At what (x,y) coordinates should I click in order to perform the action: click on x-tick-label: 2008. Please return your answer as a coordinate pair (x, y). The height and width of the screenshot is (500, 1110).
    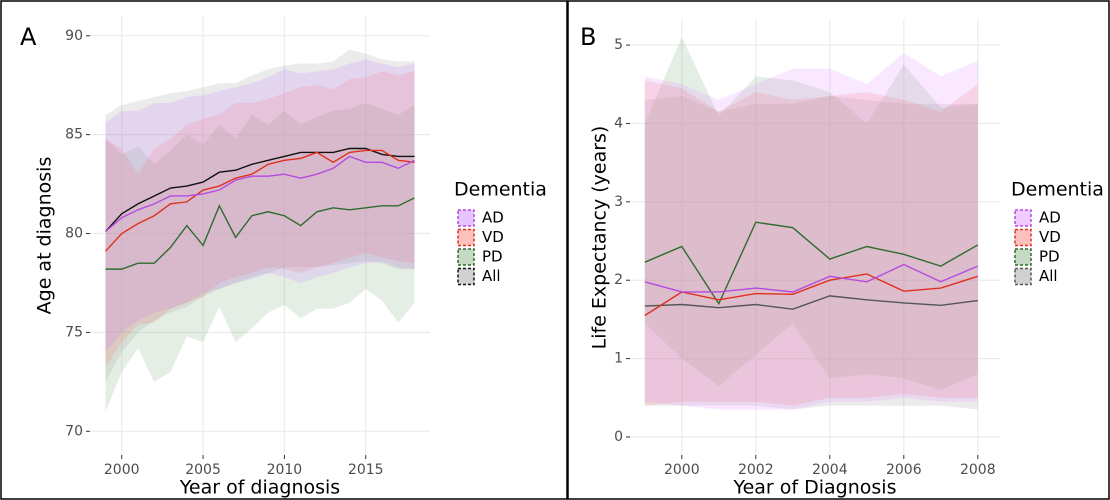
    Looking at the image, I should click on (978, 470).